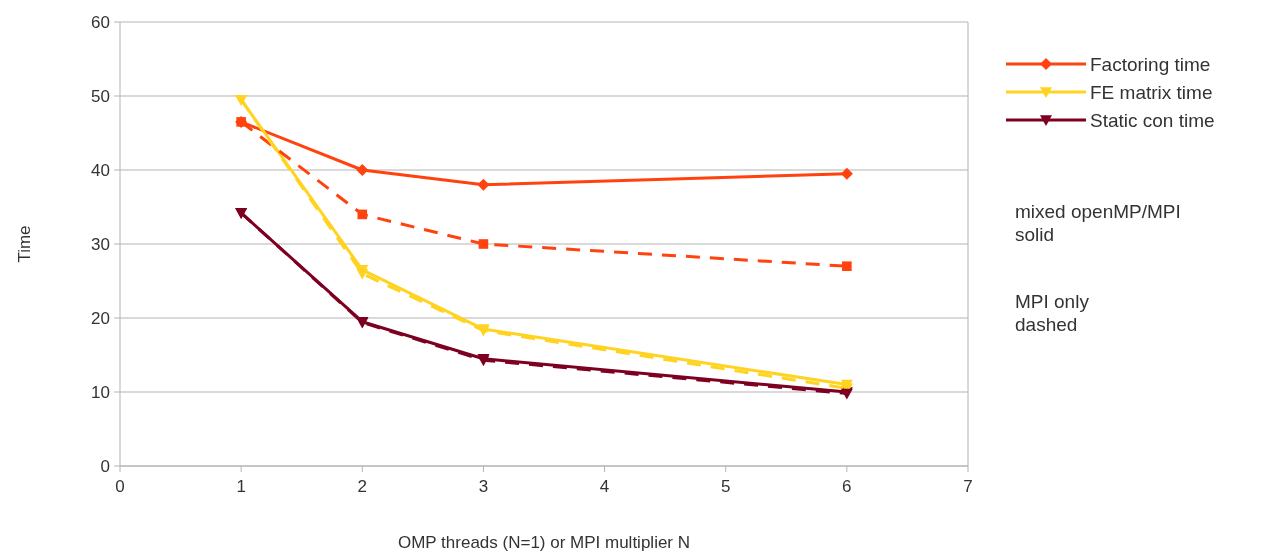 Image resolution: width=1280 pixels, height=556 pixels. I want to click on legend-label: Factoring time, so click(1150, 64).